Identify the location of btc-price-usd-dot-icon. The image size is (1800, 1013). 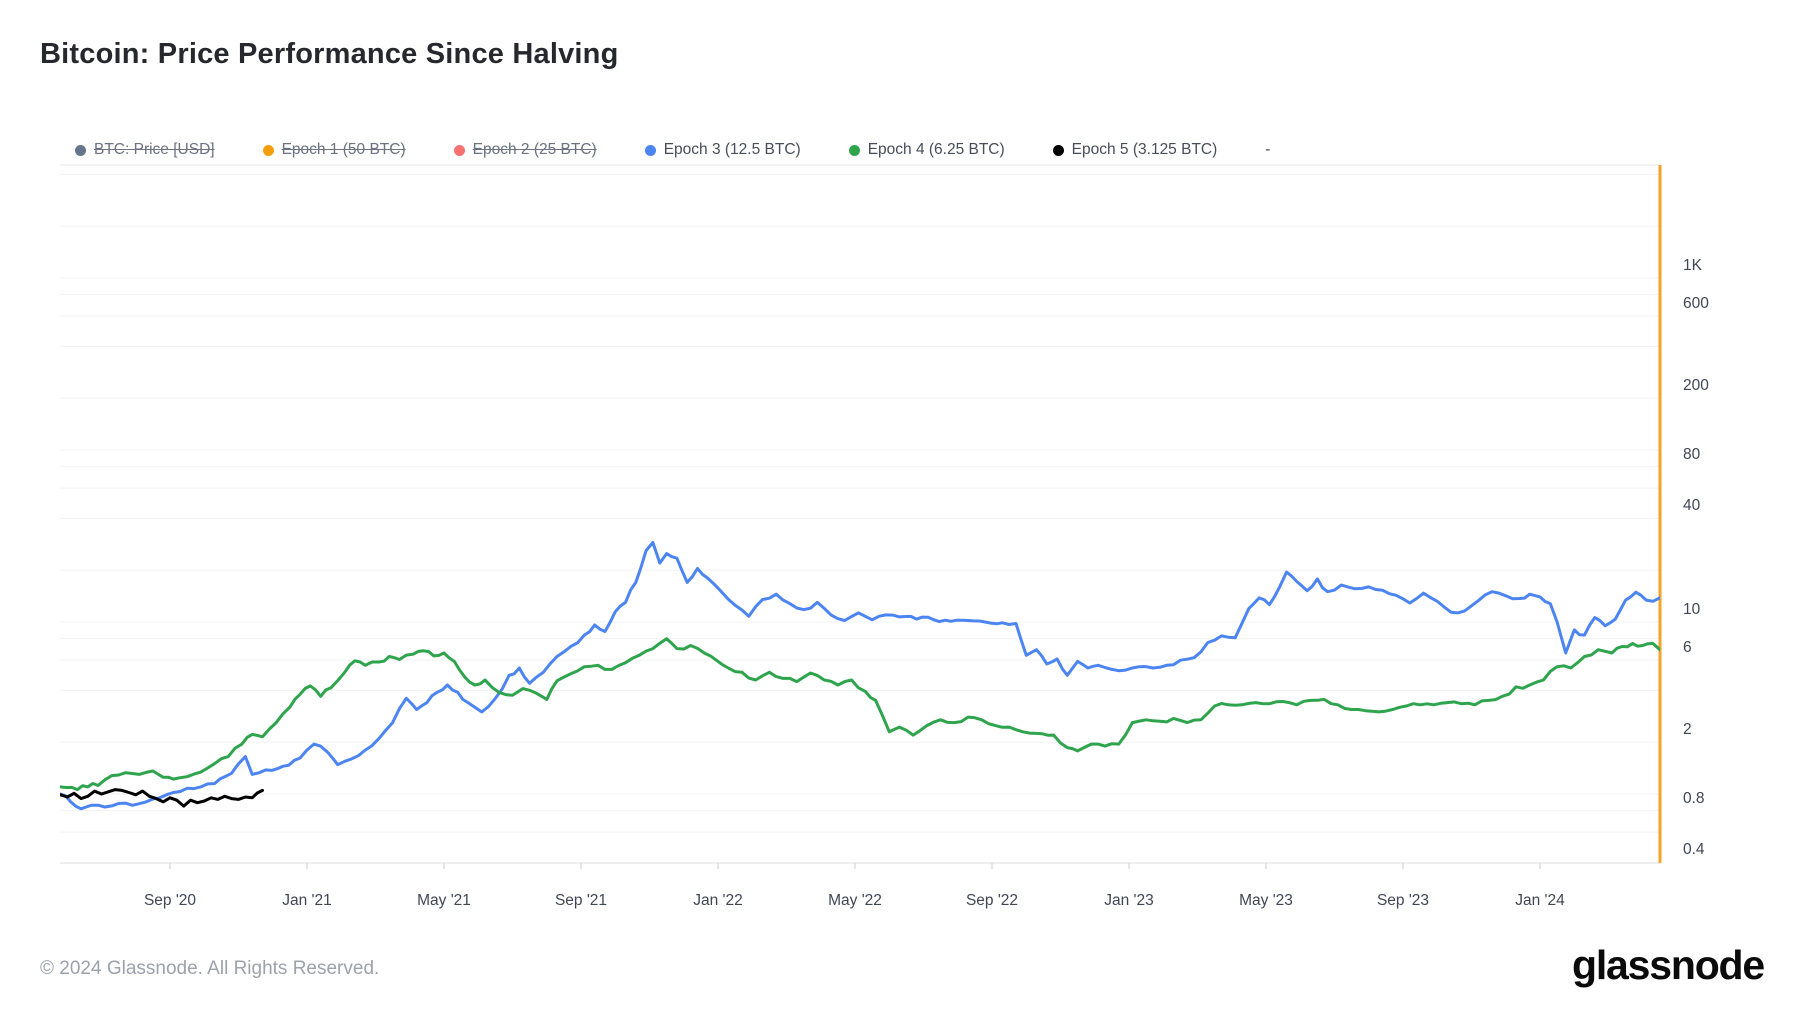
(80, 150).